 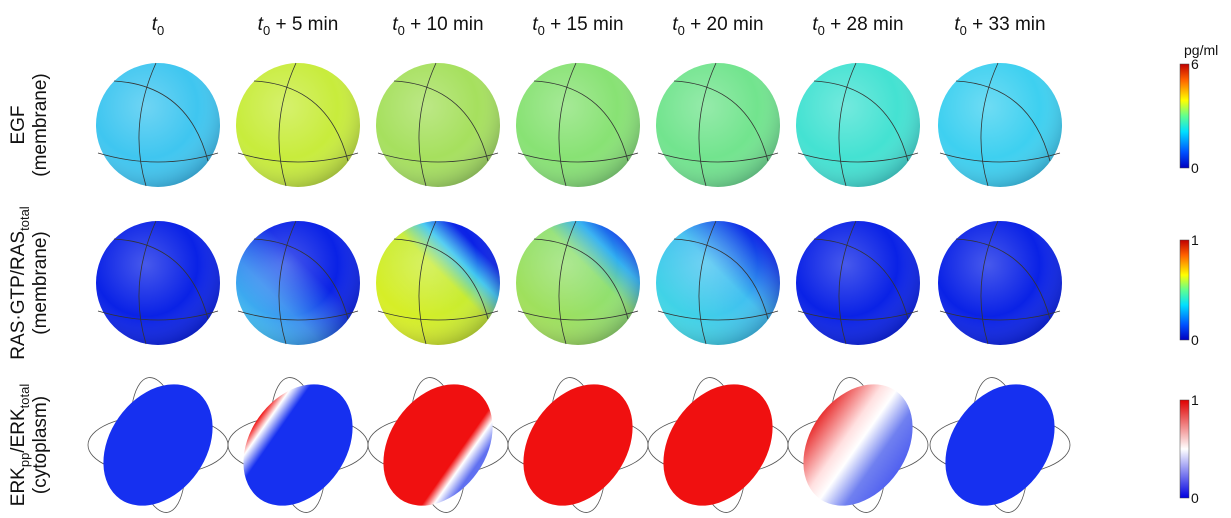 What do you see at coordinates (18, 430) in the screenshot?
I see `label-text: /ERK` at bounding box center [18, 430].